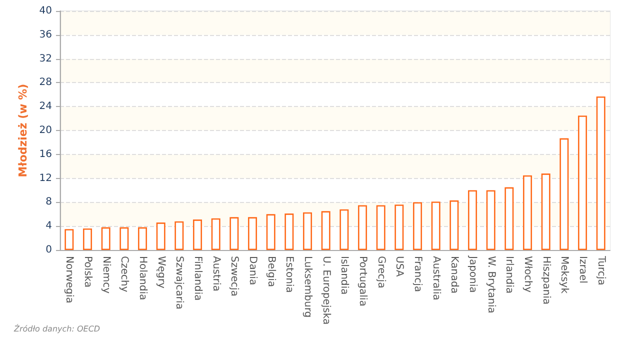  What do you see at coordinates (490, 285) in the screenshot?
I see `x-tick-label: W. Brytania` at bounding box center [490, 285].